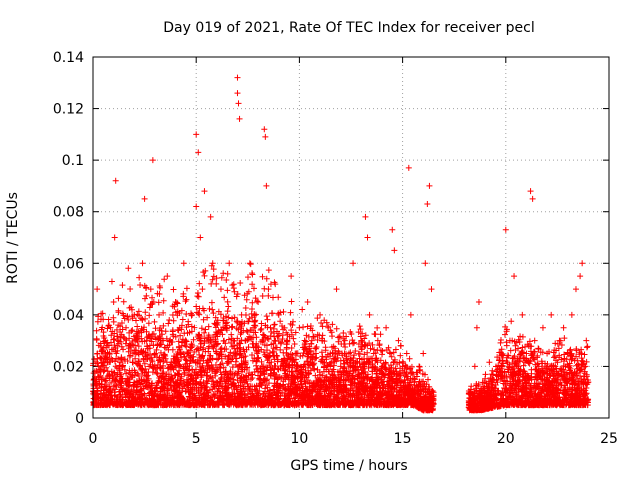 Image resolution: width=640 pixels, height=480 pixels. What do you see at coordinates (68, 264) in the screenshot?
I see `y-tick-label: 0.06` at bounding box center [68, 264].